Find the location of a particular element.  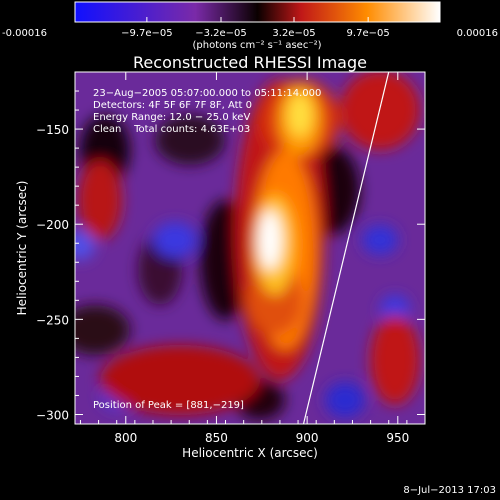

colorbar-unit-label: (photons cm⁻² s⁻¹ asec⁻²) is located at coordinates (256, 45).